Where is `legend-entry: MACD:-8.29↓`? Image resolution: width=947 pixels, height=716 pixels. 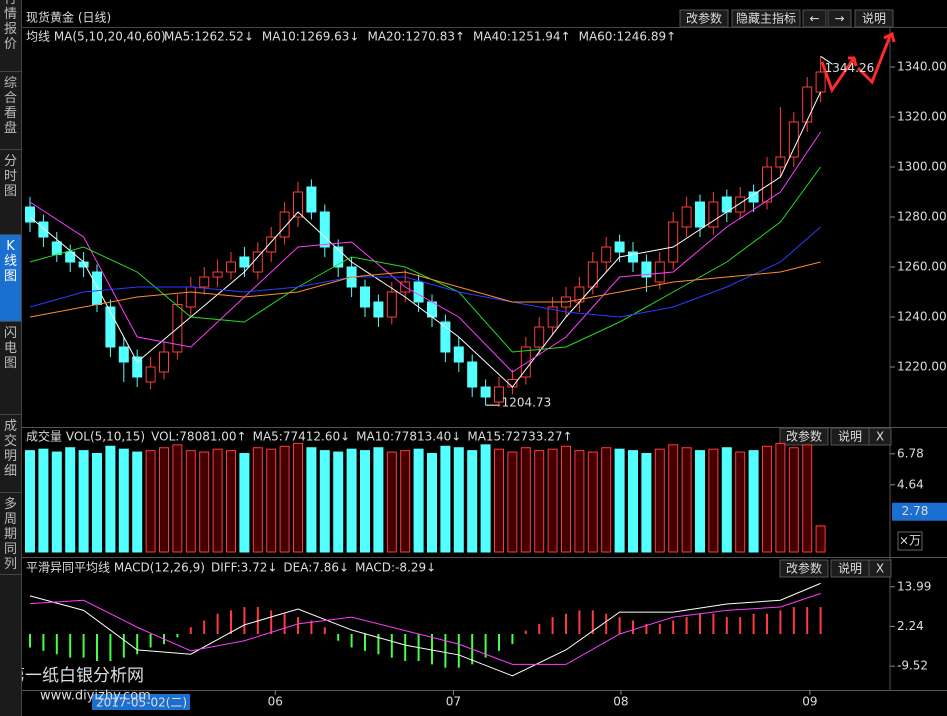
legend-entry: MACD:-8.29↓ is located at coordinates (395, 568).